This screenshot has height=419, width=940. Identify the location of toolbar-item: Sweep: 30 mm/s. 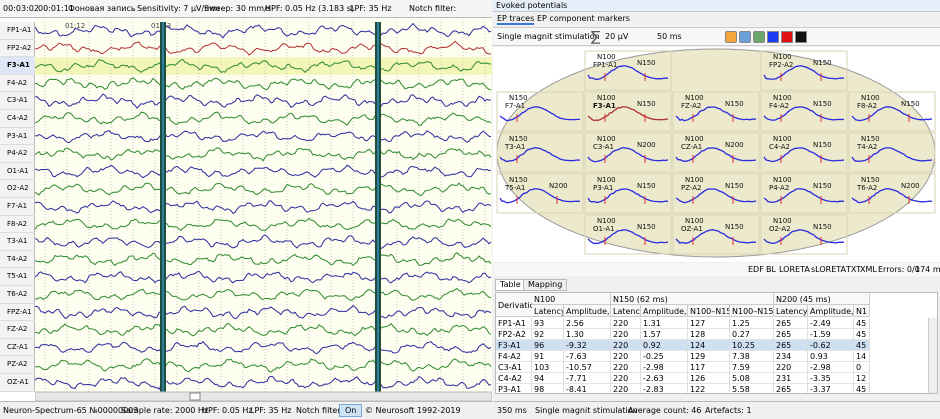
(237, 8).